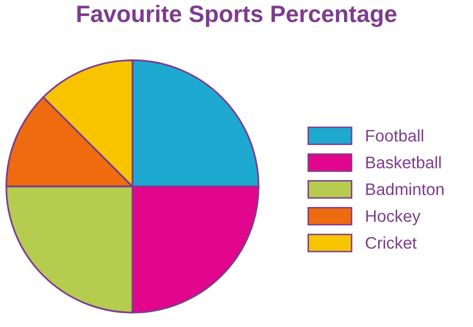 This screenshot has width=473, height=327. What do you see at coordinates (403, 162) in the screenshot?
I see `legend-label: Basketball` at bounding box center [403, 162].